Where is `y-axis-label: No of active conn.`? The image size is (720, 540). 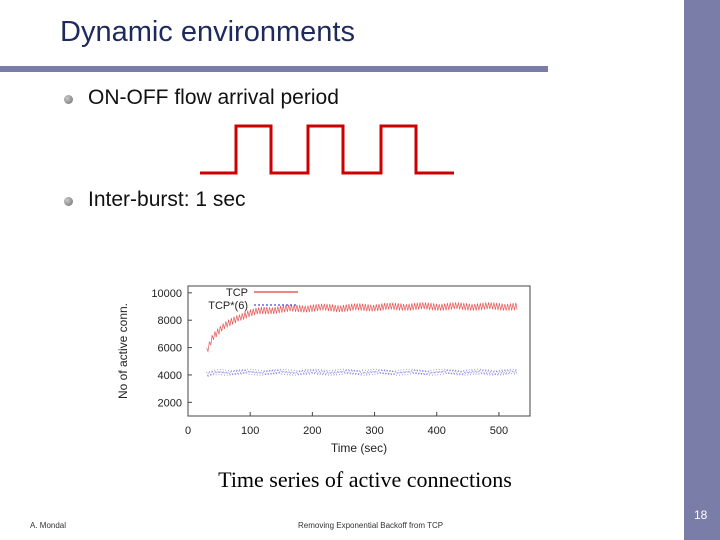 y-axis-label: No of active conn. is located at coordinates (123, 351).